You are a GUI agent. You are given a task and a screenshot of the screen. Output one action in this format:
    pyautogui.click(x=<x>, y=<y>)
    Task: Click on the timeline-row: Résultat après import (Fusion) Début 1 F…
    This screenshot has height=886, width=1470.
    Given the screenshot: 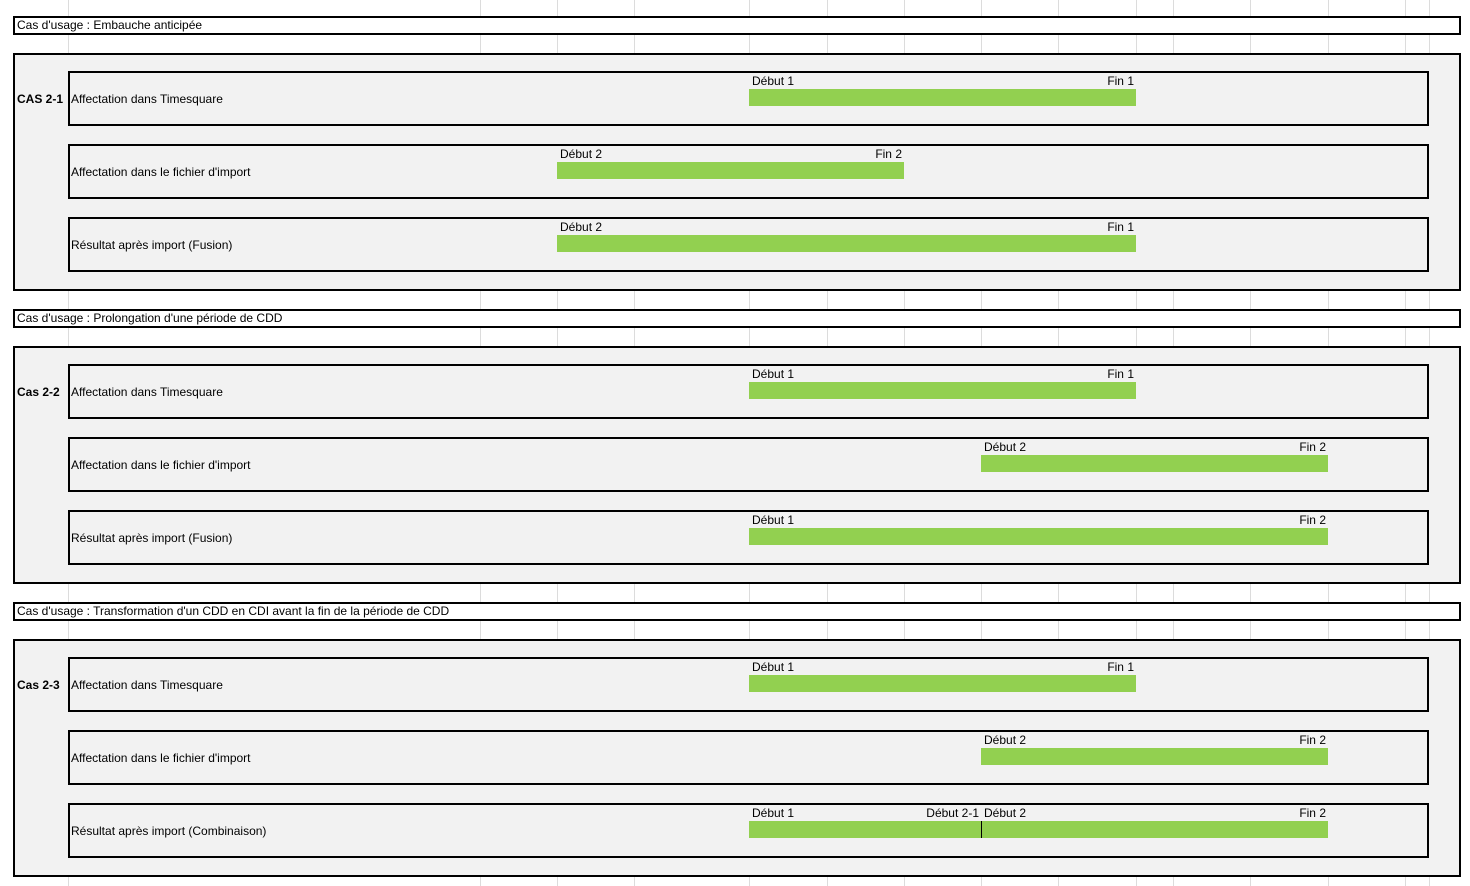 What is the action you would take?
    pyautogui.click(x=748, y=537)
    